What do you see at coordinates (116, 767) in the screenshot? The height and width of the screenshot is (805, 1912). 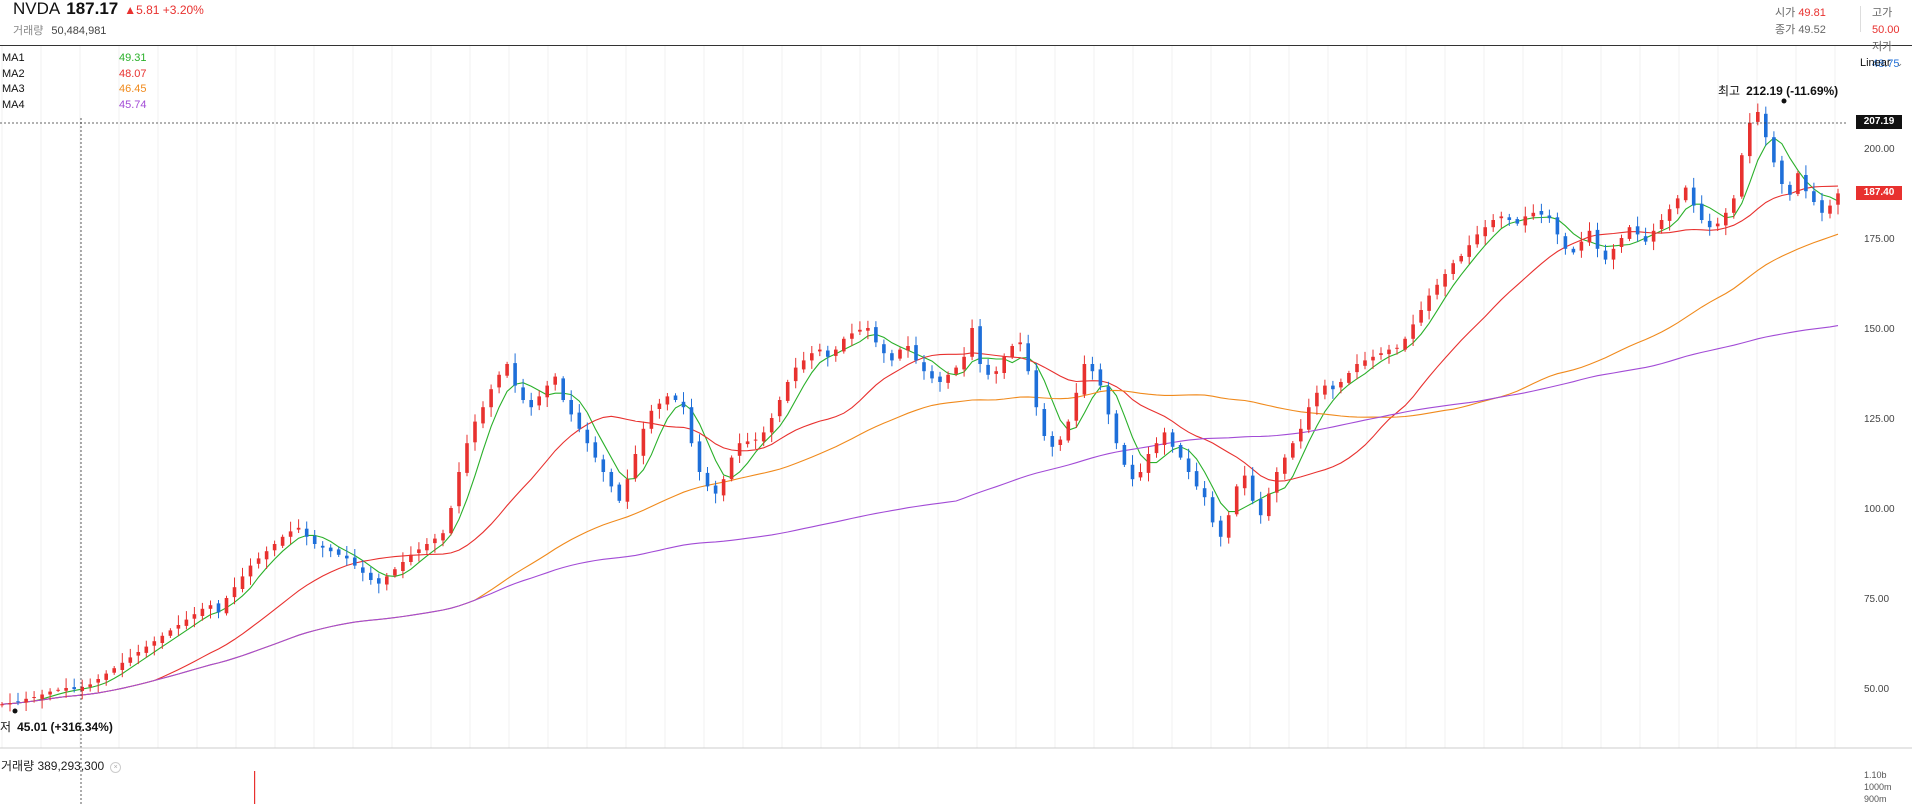 I see `close-icon: ×` at bounding box center [116, 767].